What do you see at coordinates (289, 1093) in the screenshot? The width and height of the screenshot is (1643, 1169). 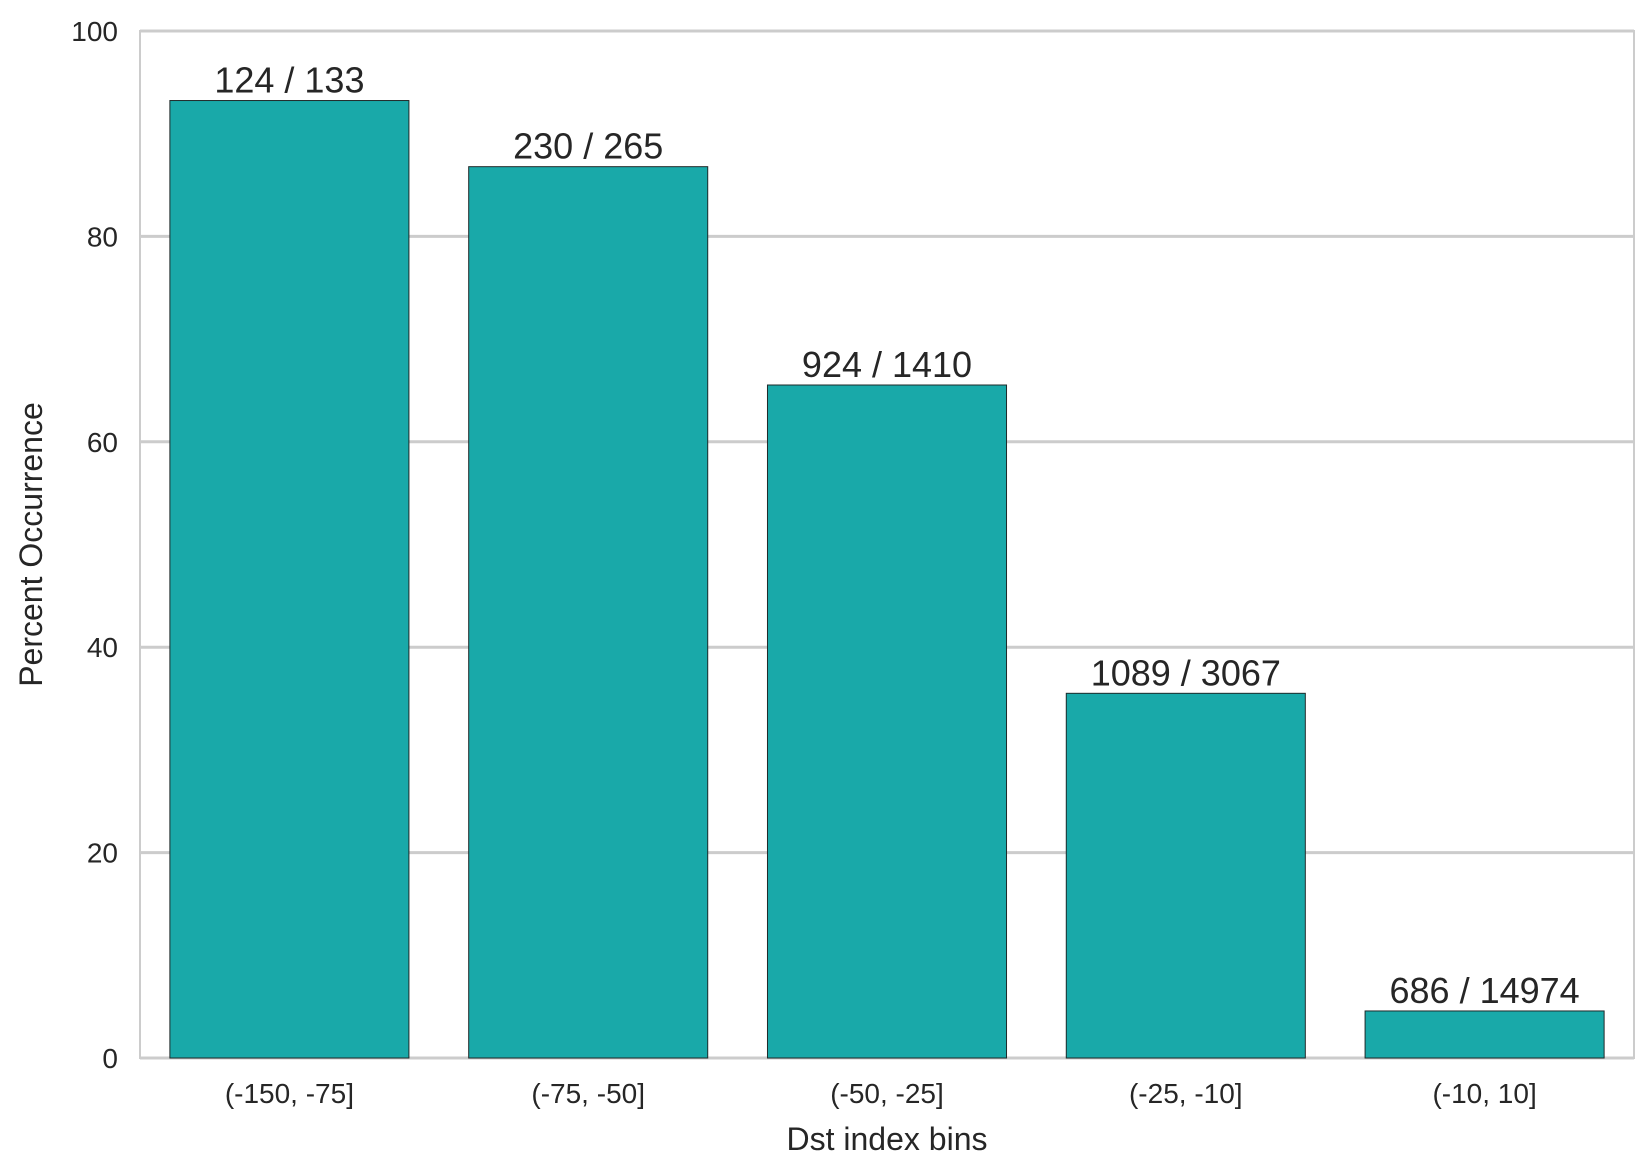 I see `x-tick-label: (-150, -75]` at bounding box center [289, 1093].